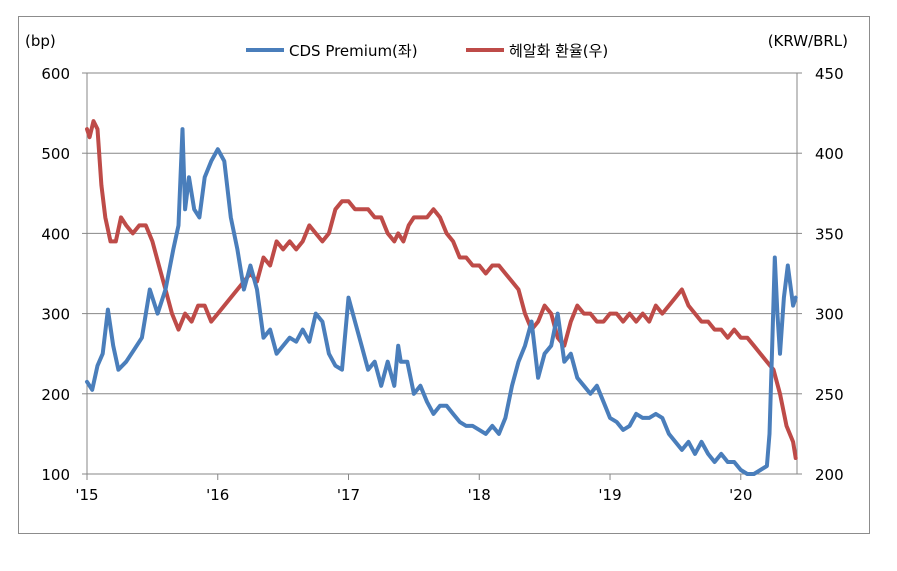 This screenshot has width=897, height=571. I want to click on right-tick-label: 300, so click(829, 315).